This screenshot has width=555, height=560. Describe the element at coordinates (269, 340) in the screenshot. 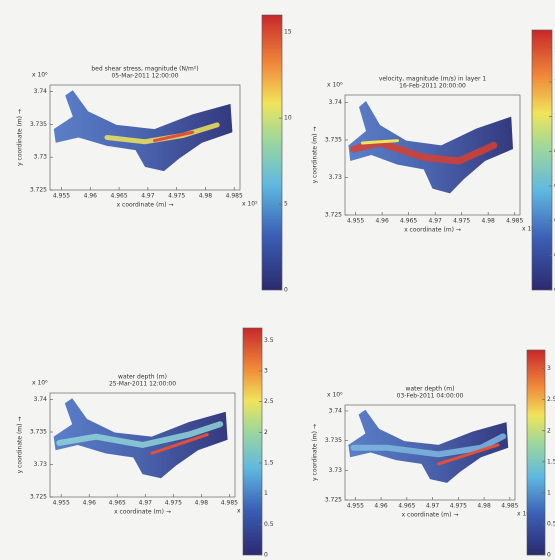

I see `colorbar-tick-label: 3.5` at that location.